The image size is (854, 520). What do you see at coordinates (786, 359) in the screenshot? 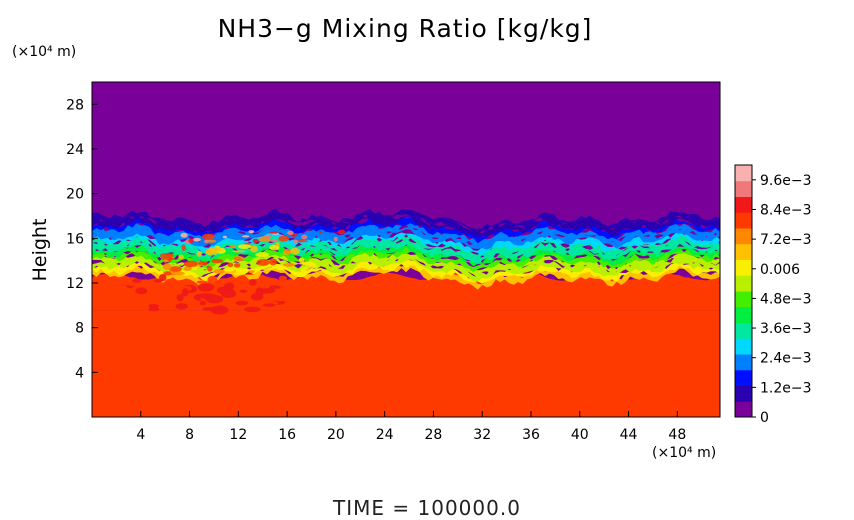
I see `colorbar-tick-label: 2.4e−3` at bounding box center [786, 359].